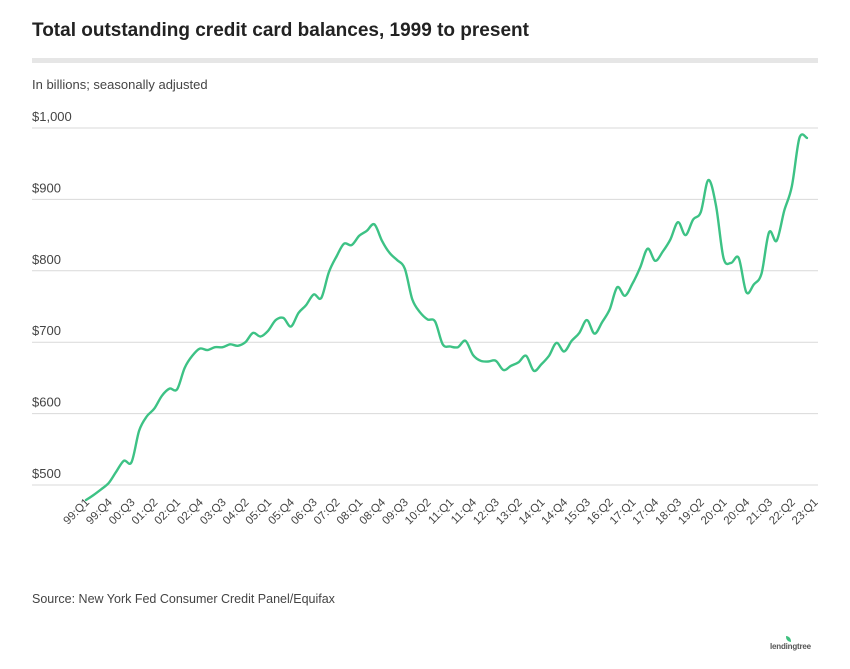  Describe the element at coordinates (425, 60) in the screenshot. I see `title-divider` at that location.